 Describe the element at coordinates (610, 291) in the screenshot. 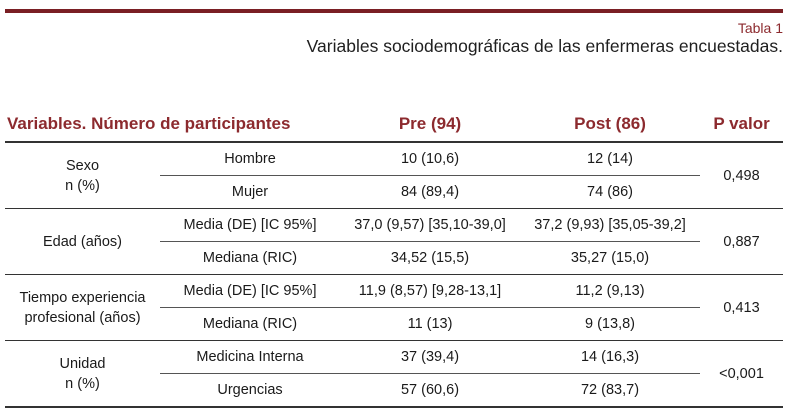

I see `post-value-cell: 11,2 (9,13)` at that location.